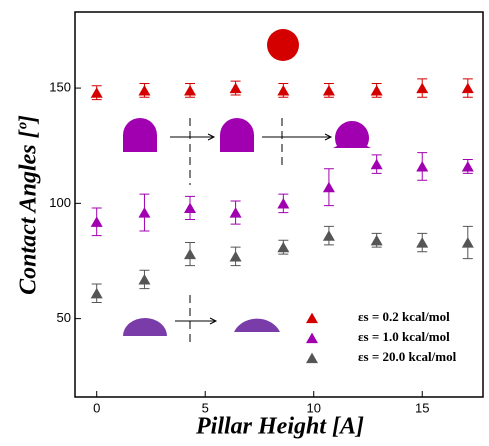 This screenshot has height=446, width=489. Describe the element at coordinates (60, 202) in the screenshot. I see `y-tick-label: 100` at that location.